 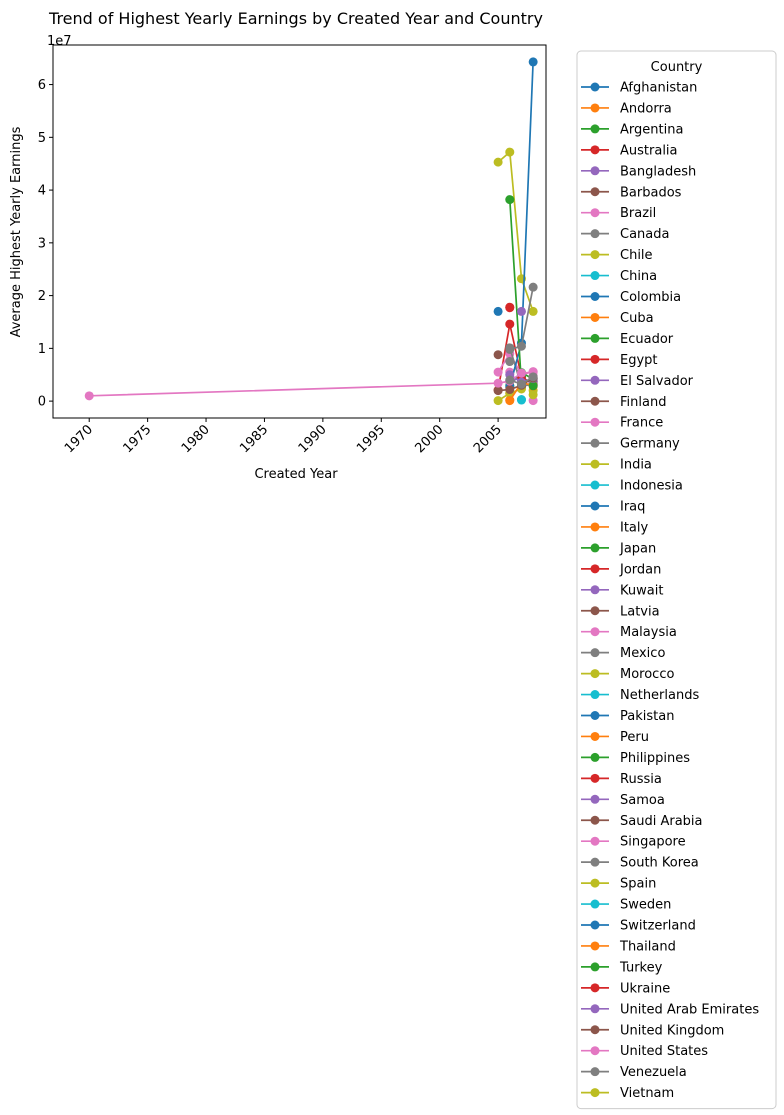 I want to click on legend-item: Sweden, so click(x=626, y=905).